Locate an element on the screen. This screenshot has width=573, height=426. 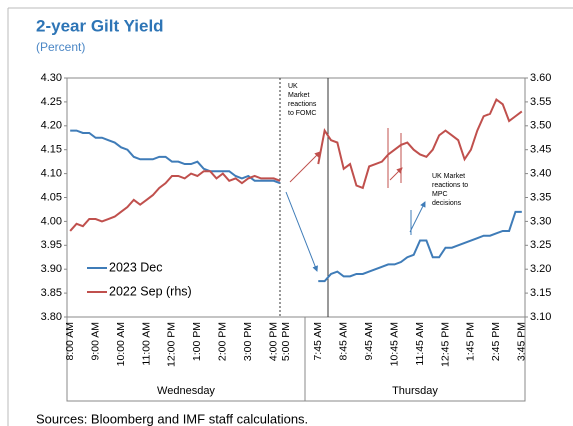
annotation: Market is located at coordinates (298, 95).